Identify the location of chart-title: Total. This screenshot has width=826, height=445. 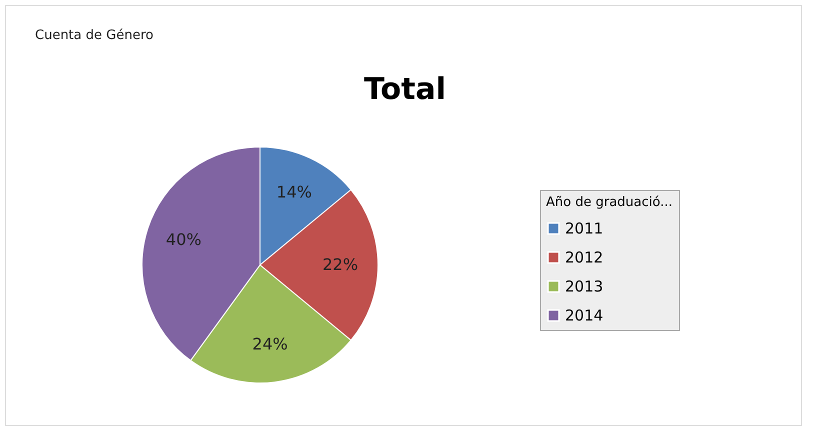
(405, 89).